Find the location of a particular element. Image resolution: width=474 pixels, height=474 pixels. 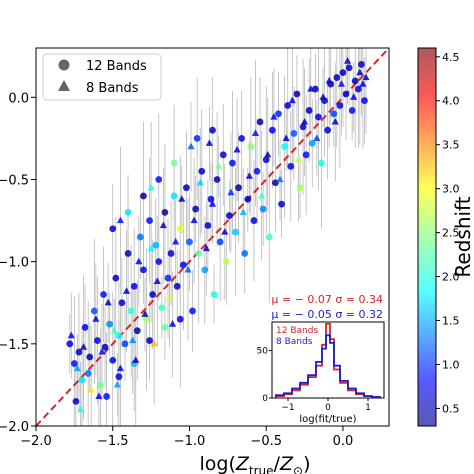

legend: 12 Bands 8 Bands is located at coordinates (102, 77).